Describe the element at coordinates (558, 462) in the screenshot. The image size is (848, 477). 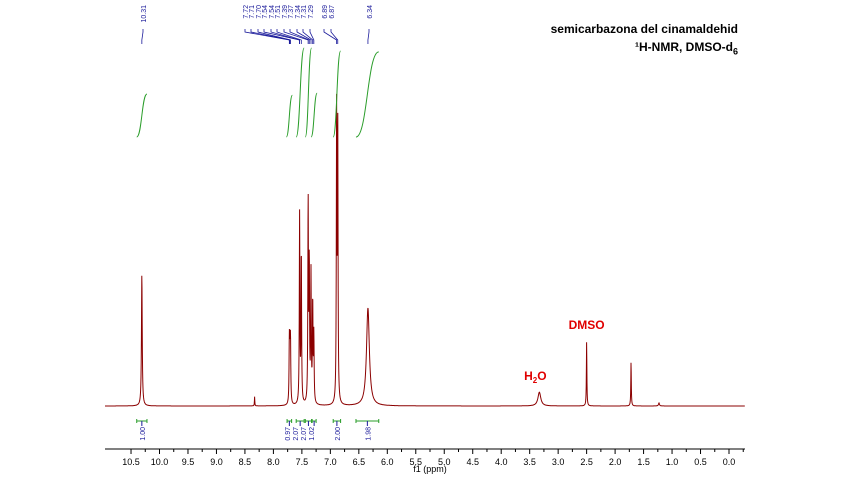
I see `x-tick-label: 3.0` at that location.